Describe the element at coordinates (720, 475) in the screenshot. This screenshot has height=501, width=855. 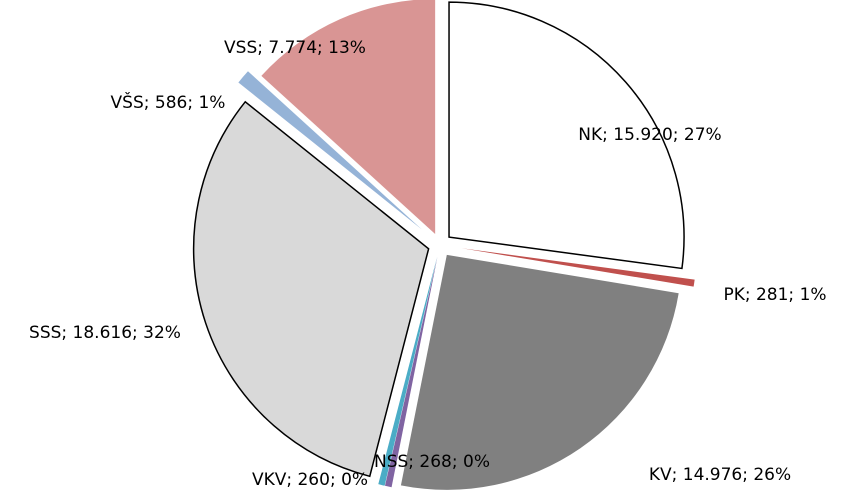
I see `data-label: KV; 14.976; 26%` at that location.